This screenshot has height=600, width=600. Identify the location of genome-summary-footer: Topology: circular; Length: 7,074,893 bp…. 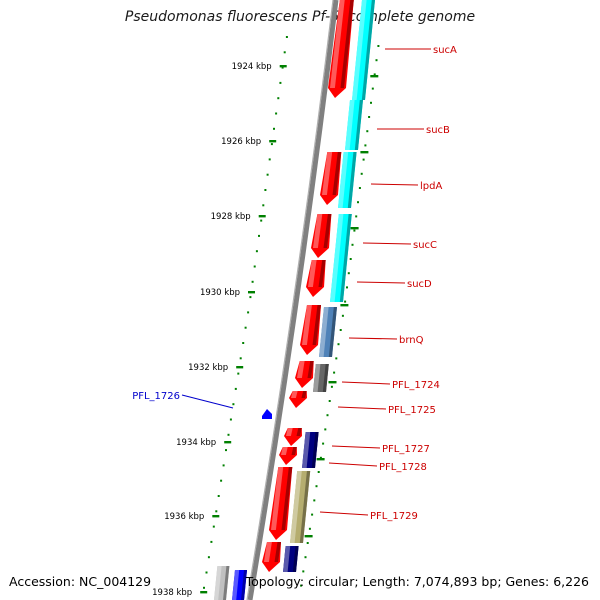
(417, 581).